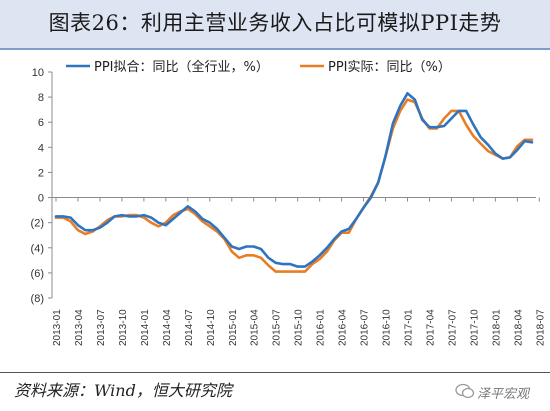 The image size is (550, 411). I want to click on y-tick-label: 6, so click(41, 123).